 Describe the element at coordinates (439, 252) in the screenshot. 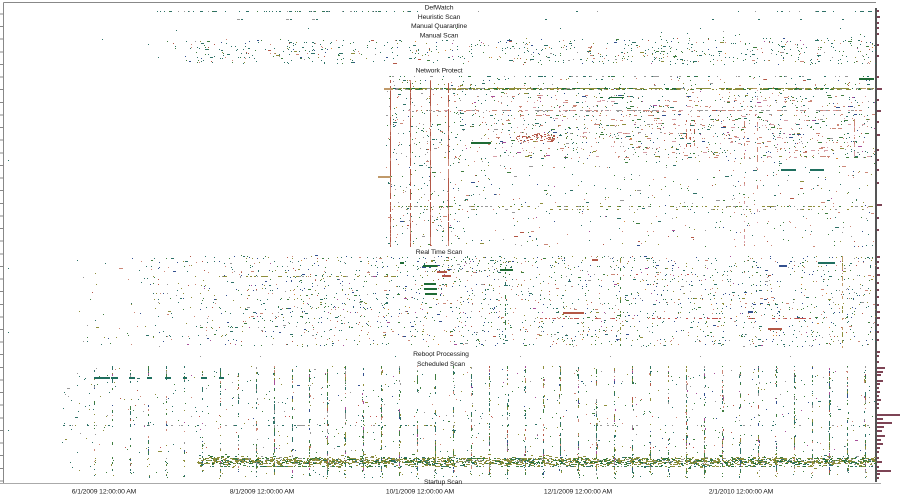

I see `svg-text: Real Time Scan` at that location.